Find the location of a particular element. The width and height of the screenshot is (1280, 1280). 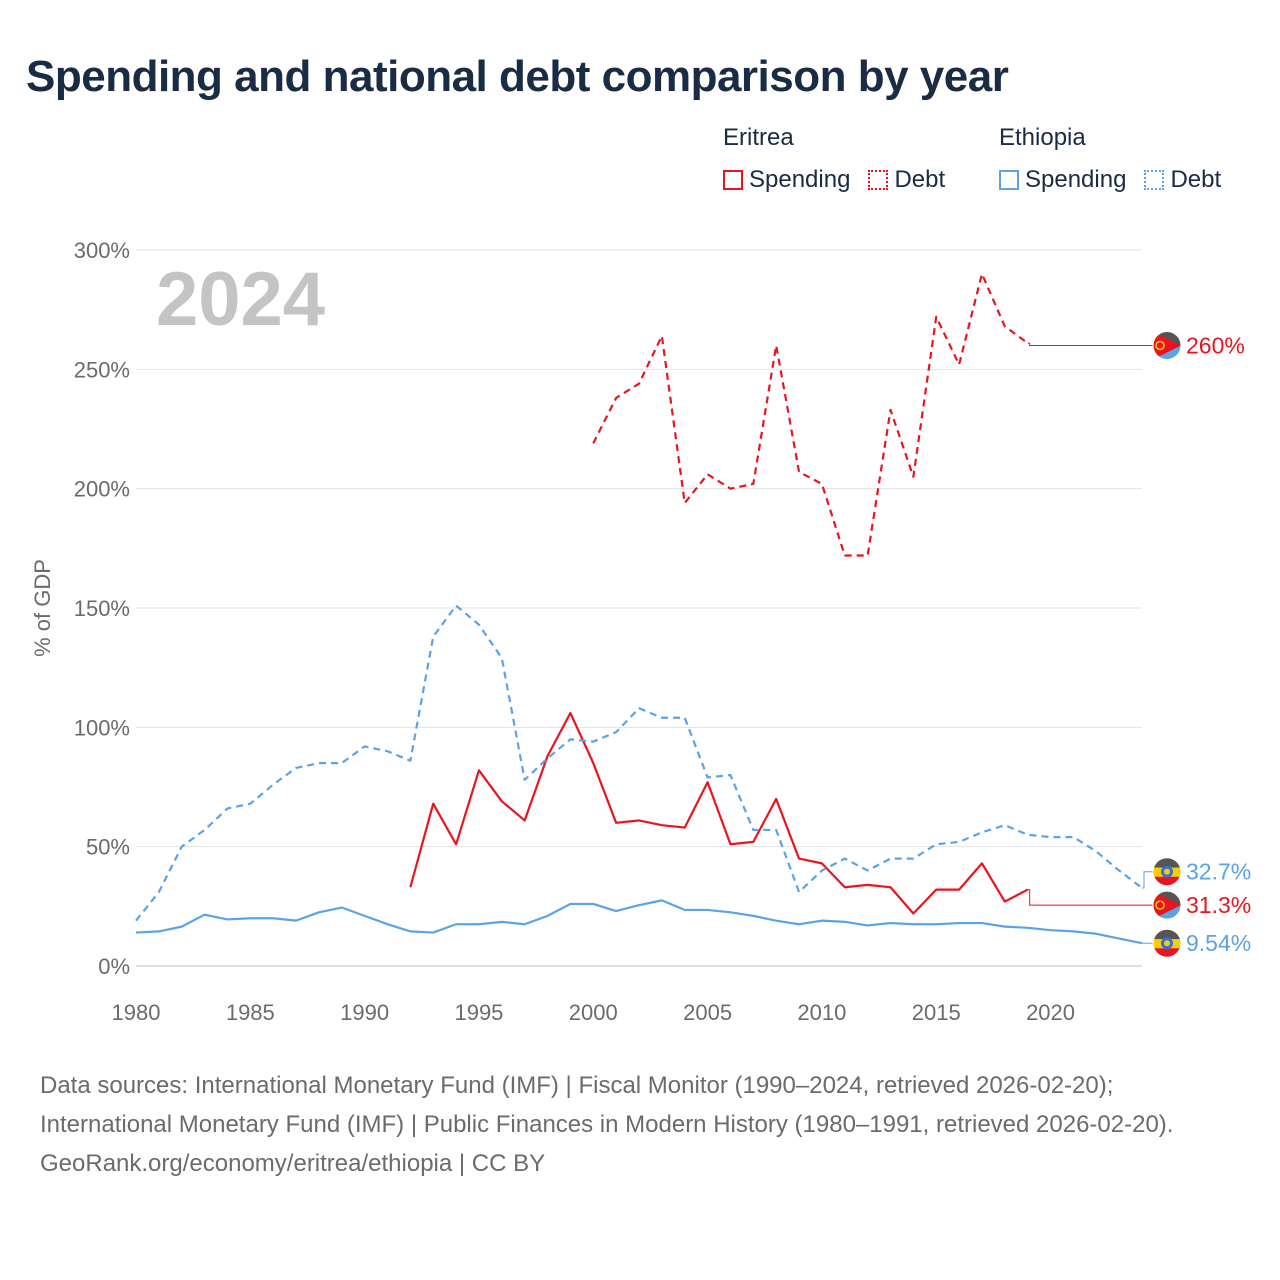

x-tick-label: 2005 is located at coordinates (707, 1012).